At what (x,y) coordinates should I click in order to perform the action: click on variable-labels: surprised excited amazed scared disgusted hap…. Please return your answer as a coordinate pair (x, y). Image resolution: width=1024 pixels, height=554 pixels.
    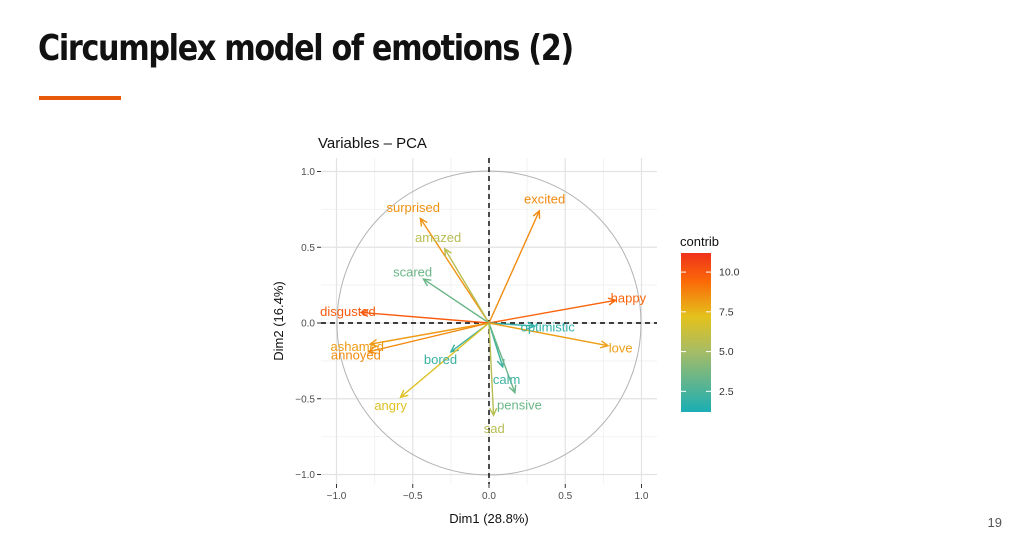
    Looking at the image, I should click on (483, 314).